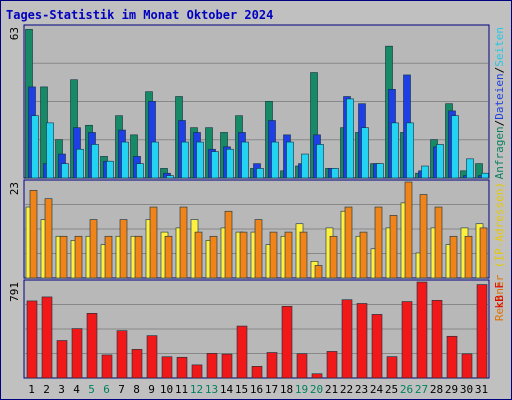 This screenshot has height=400, width=512. Describe the element at coordinates (211, 389) in the screenshot. I see `day-label-13: 13` at that location.